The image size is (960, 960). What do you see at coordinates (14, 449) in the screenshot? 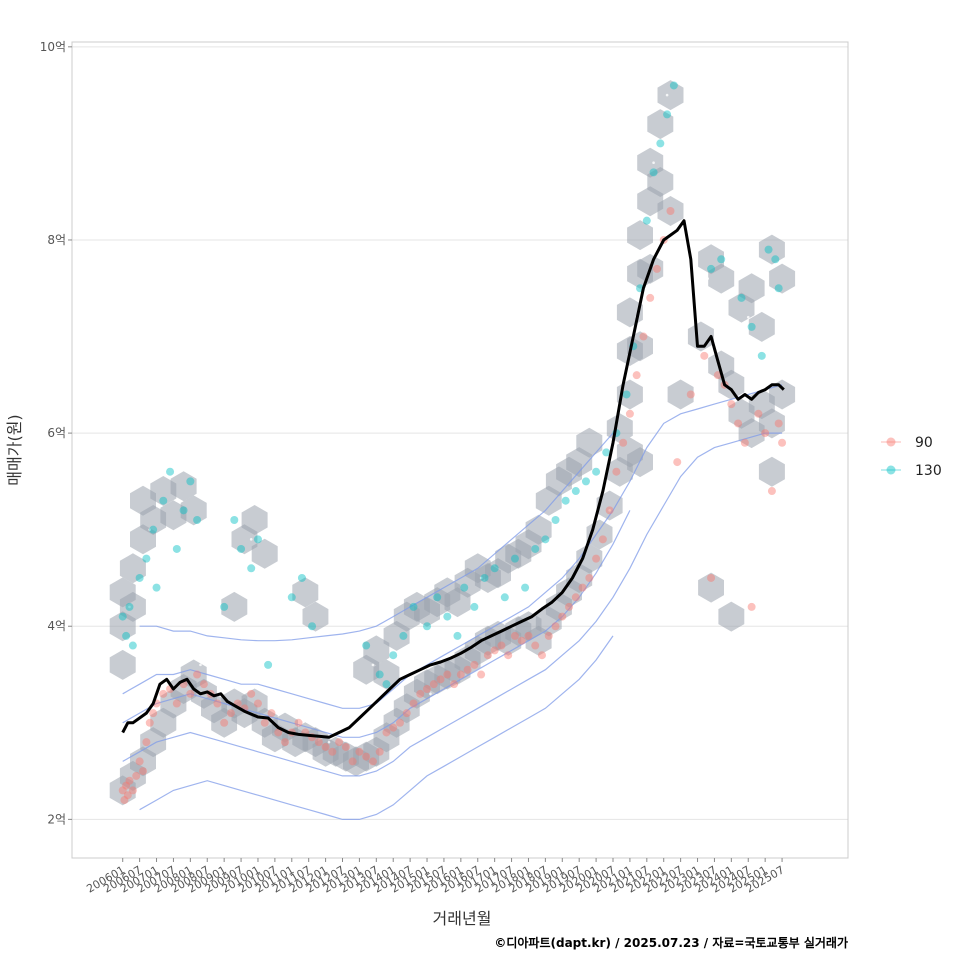
I see `y-axis-title: 매매가(원)` at bounding box center [14, 449].